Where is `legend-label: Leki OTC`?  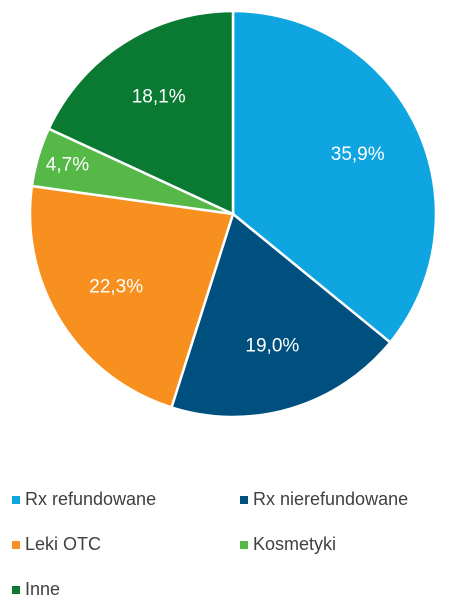 legend-label: Leki OTC is located at coordinates (63, 544).